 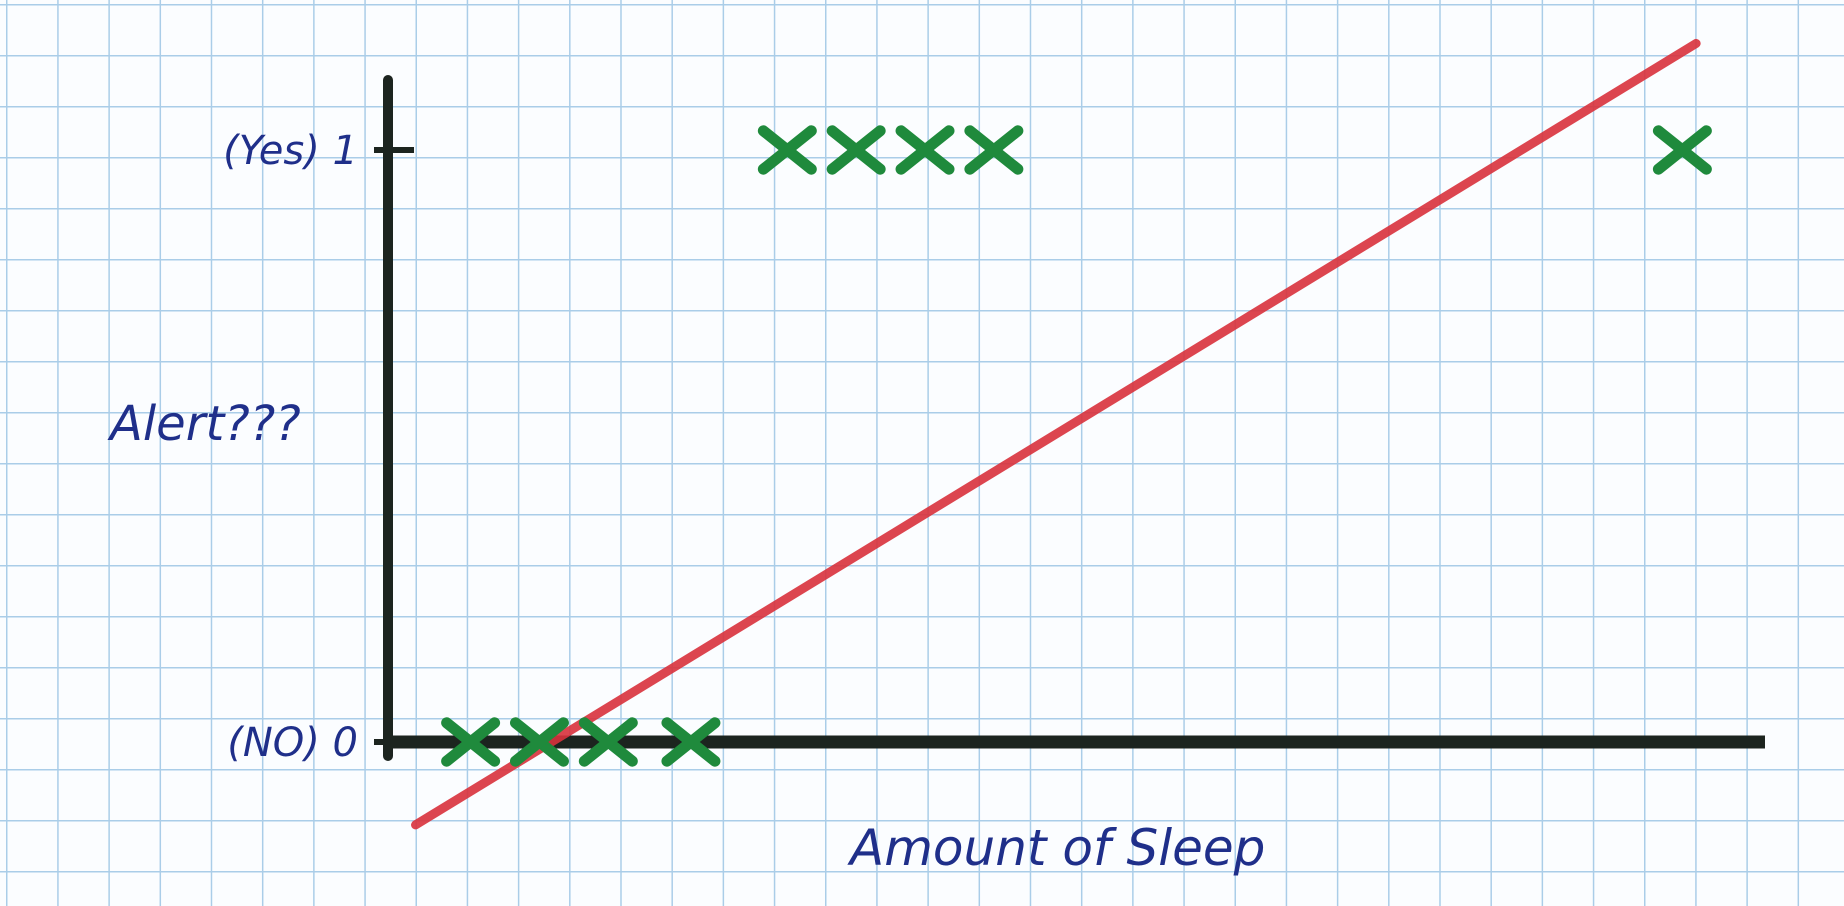 What do you see at coordinates (292, 743) in the screenshot?
I see `y-tick-label-1: (NO) 0` at bounding box center [292, 743].